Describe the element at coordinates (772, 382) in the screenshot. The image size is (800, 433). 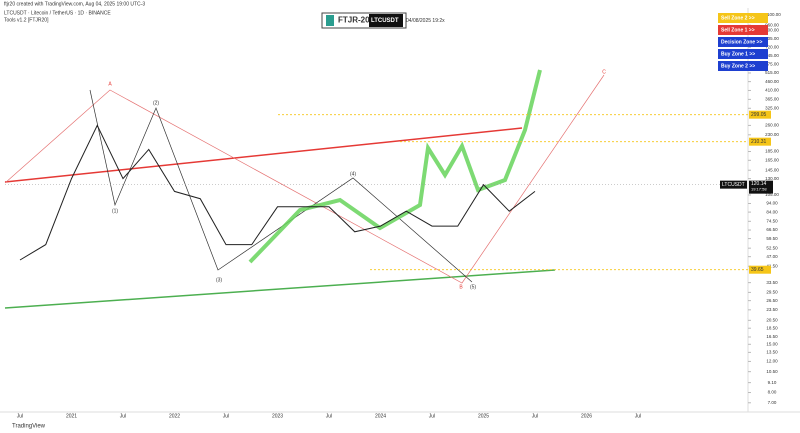
I see `y-tick-label: 9.10` at that location.